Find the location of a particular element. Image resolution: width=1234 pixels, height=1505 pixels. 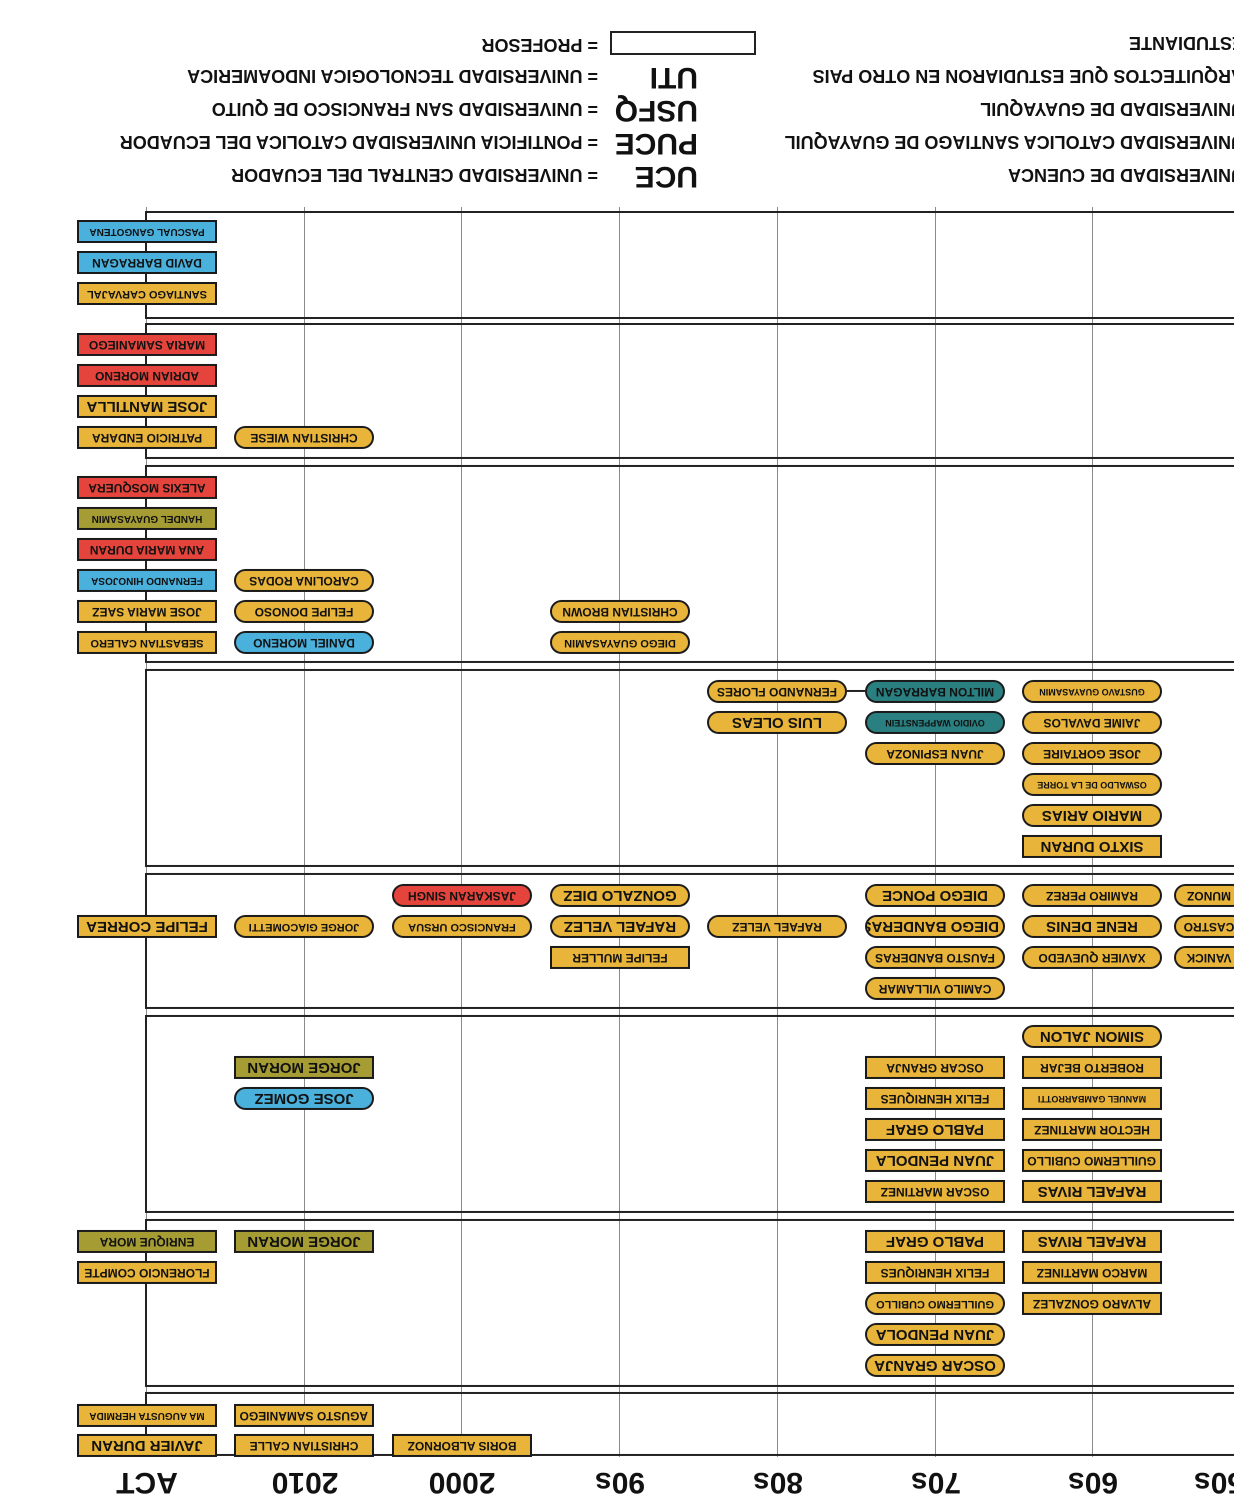

legend-profesor: = PROFESOR is located at coordinates (539, 45).